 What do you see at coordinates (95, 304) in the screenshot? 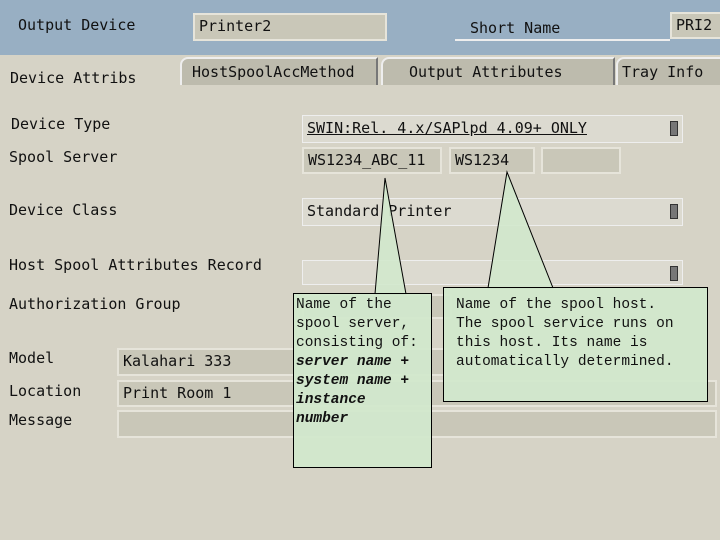
I see `authorization-group-label: Authorization Group` at bounding box center [95, 304].